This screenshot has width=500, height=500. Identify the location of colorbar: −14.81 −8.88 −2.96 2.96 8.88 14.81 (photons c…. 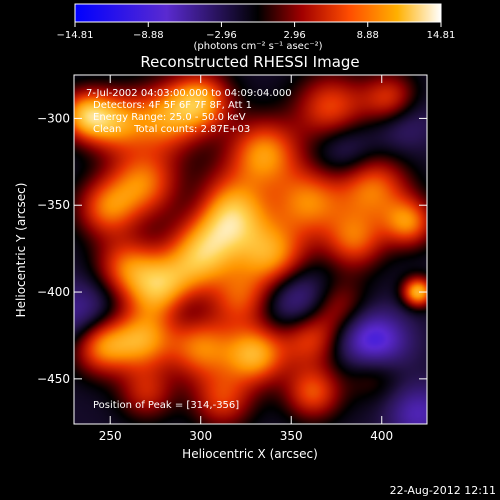
(255, 27).